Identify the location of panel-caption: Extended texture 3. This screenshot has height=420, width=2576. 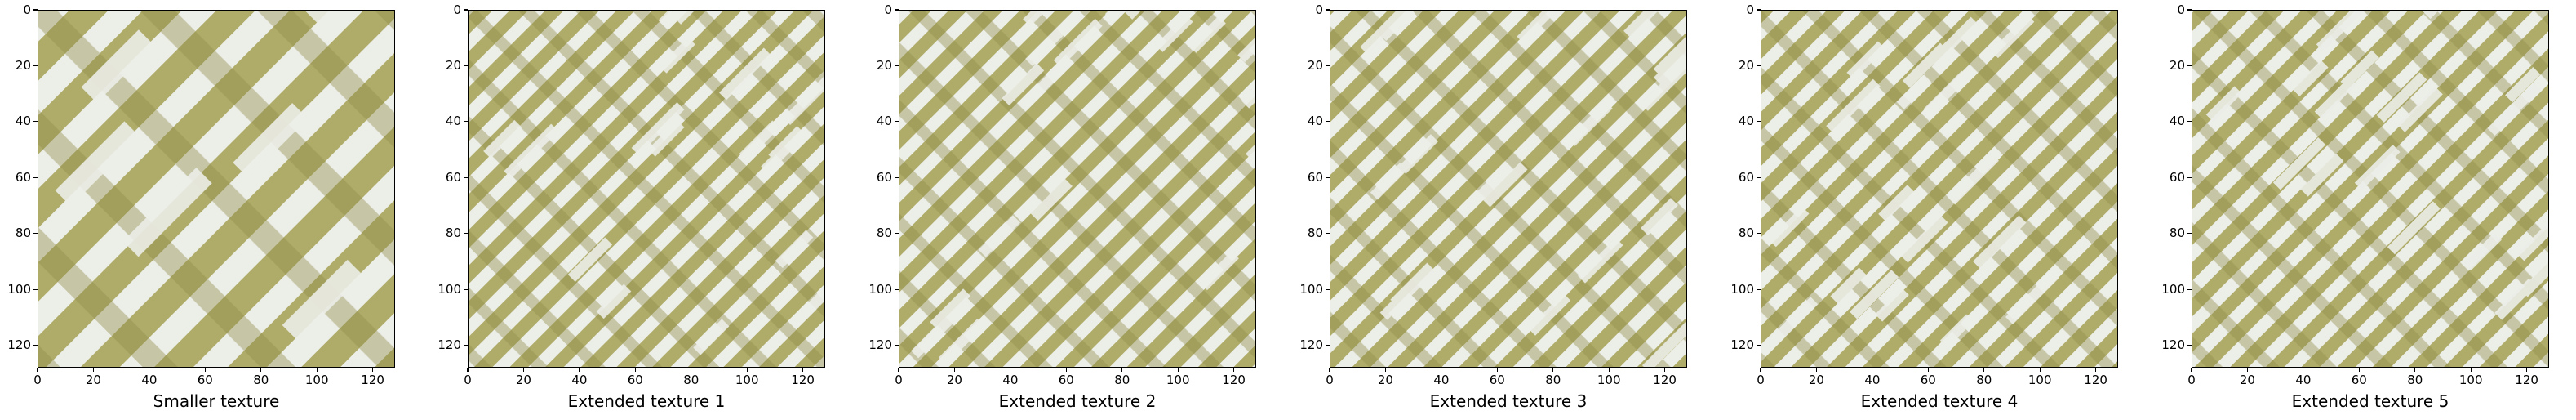
(1508, 401).